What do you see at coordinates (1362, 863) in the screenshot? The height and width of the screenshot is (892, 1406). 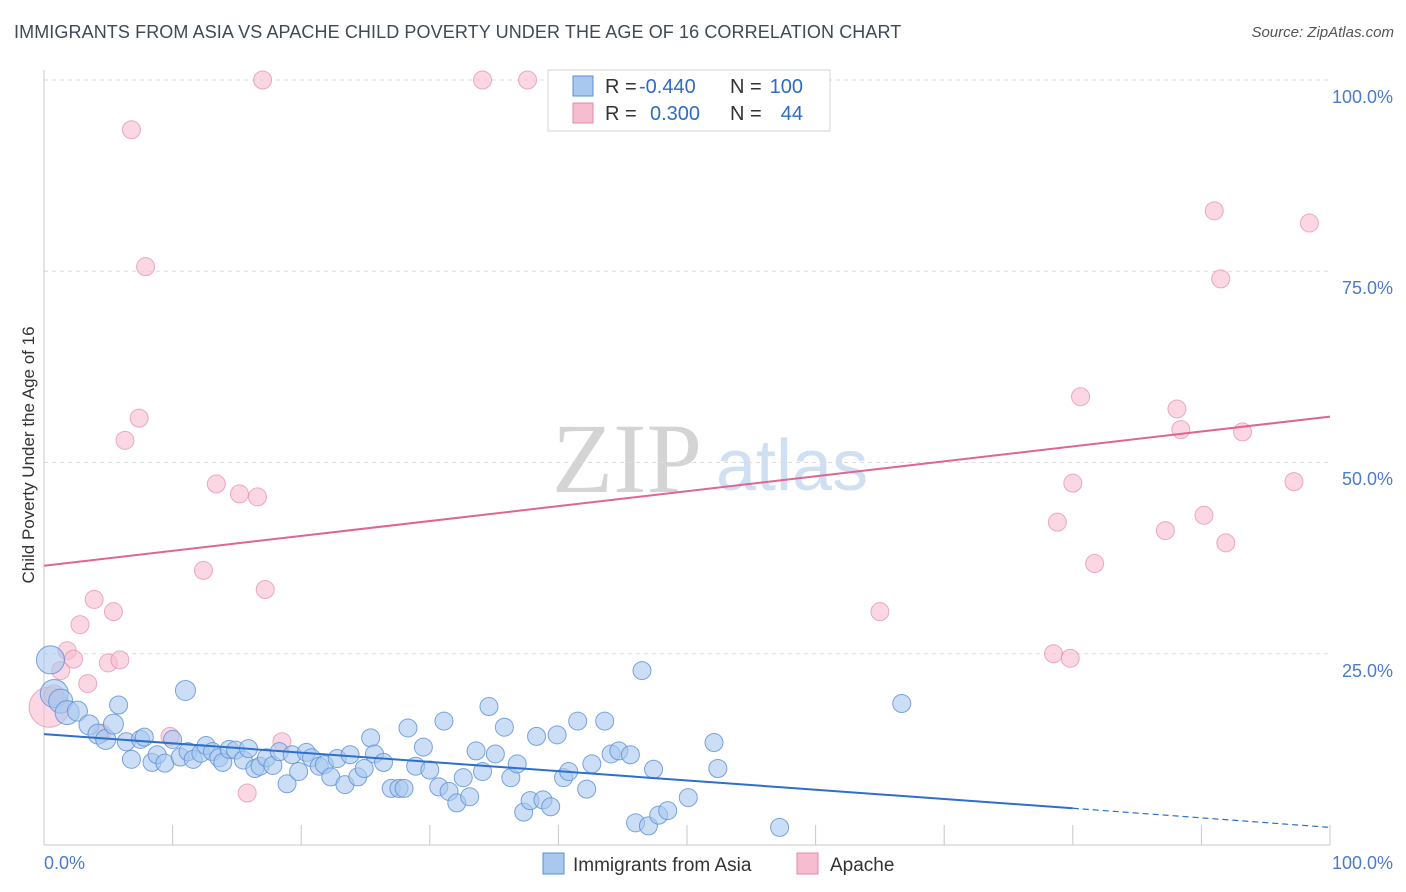 I see `x-tick-label-max: 100.0%` at bounding box center [1362, 863].